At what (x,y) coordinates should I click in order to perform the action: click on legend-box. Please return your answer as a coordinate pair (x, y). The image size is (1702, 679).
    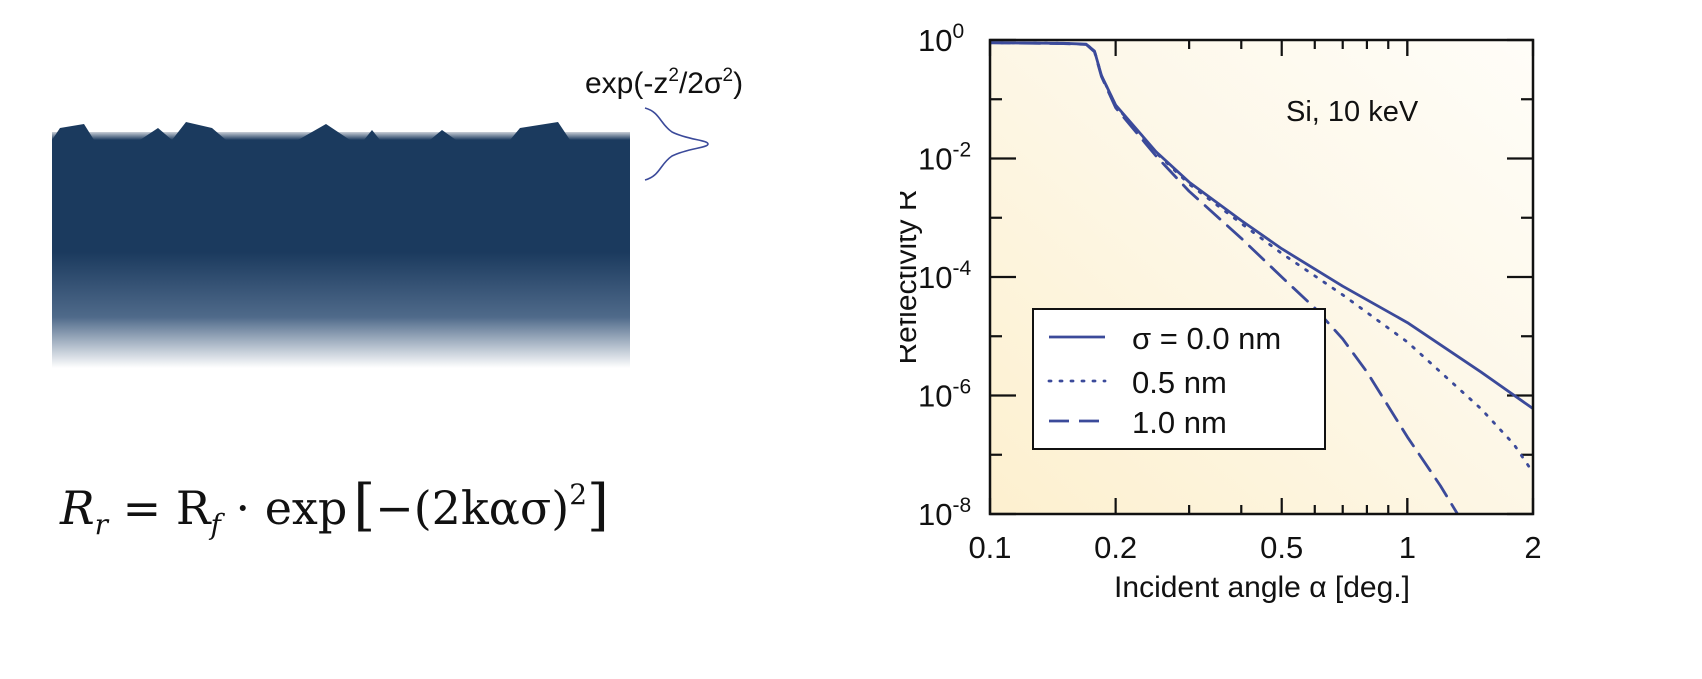
    Looking at the image, I should click on (1179, 379).